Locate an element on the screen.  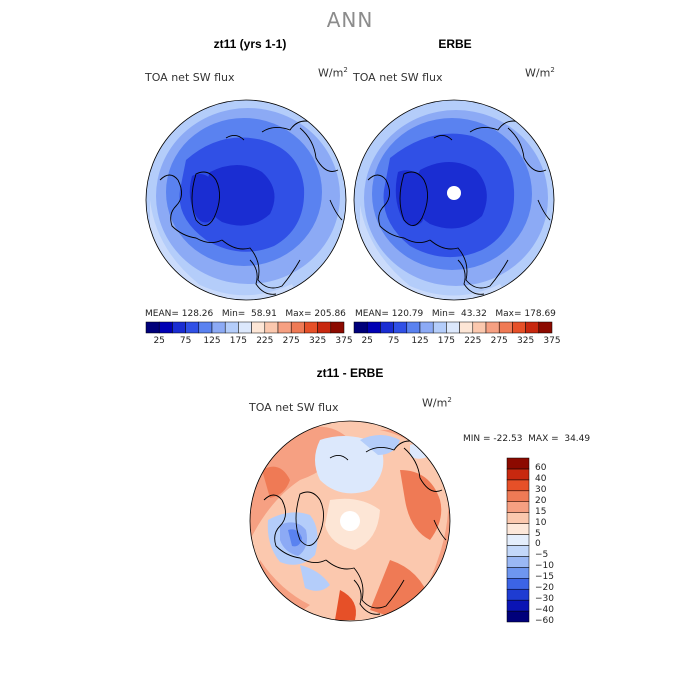
panel-title-diff: zt11 - ERBE is located at coordinates (350, 373).